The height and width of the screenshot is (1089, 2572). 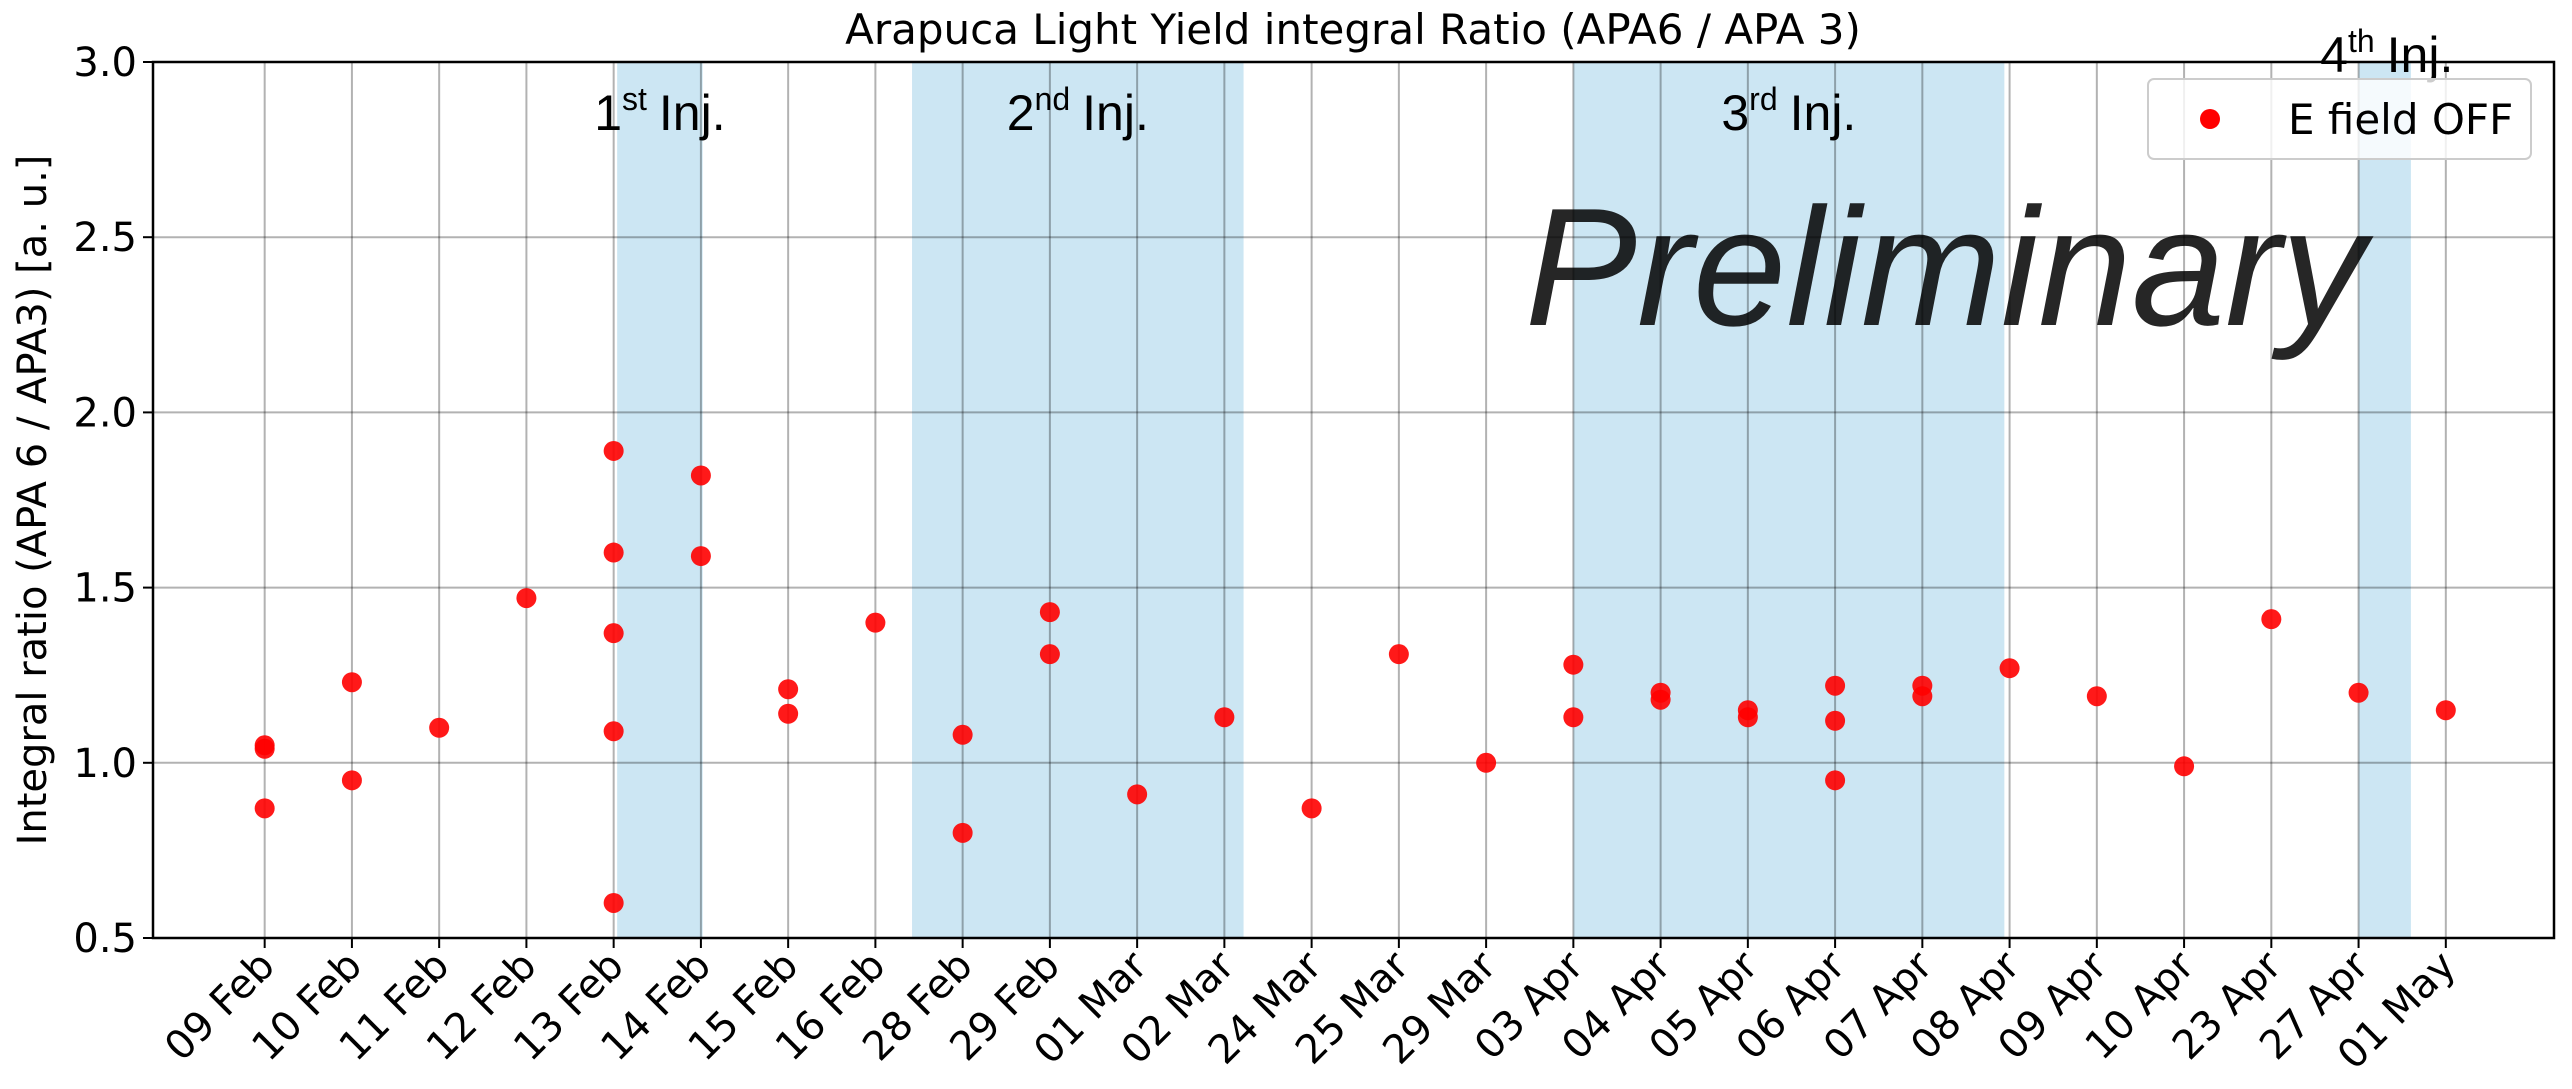 I want to click on legend-marker, so click(x=2210, y=119).